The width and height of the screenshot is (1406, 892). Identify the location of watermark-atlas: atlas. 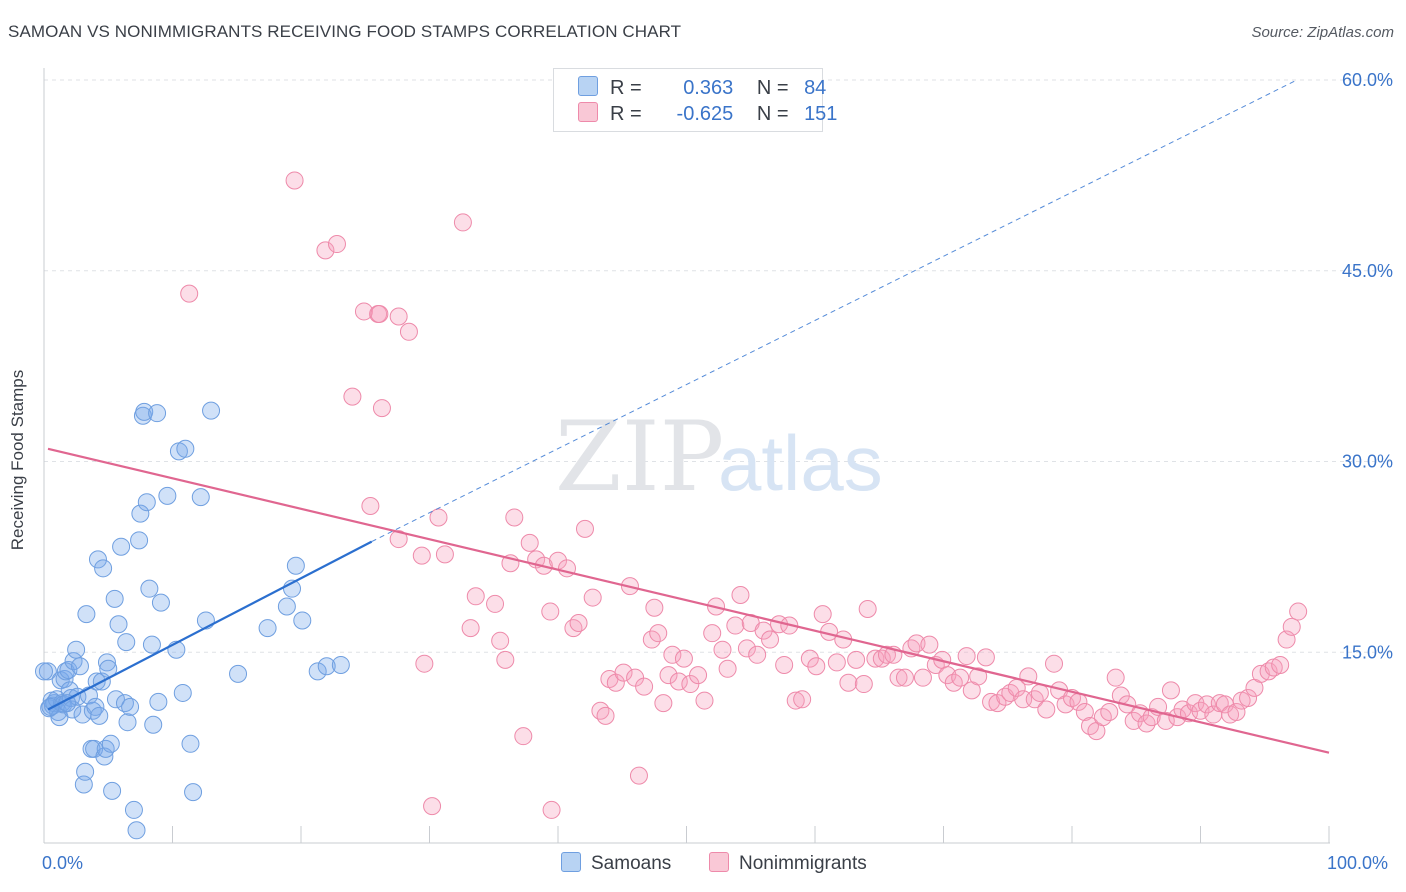
(800, 463).